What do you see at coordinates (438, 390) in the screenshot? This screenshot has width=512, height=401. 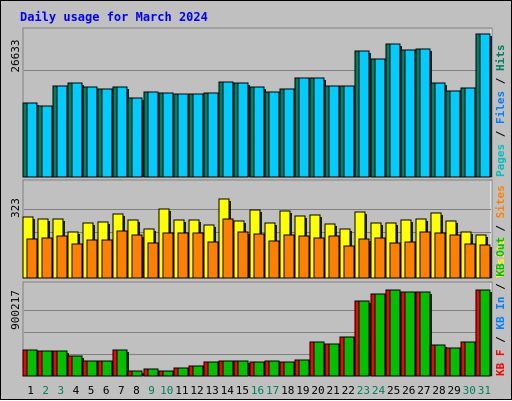 I see `day-label-28: 28` at bounding box center [438, 390].